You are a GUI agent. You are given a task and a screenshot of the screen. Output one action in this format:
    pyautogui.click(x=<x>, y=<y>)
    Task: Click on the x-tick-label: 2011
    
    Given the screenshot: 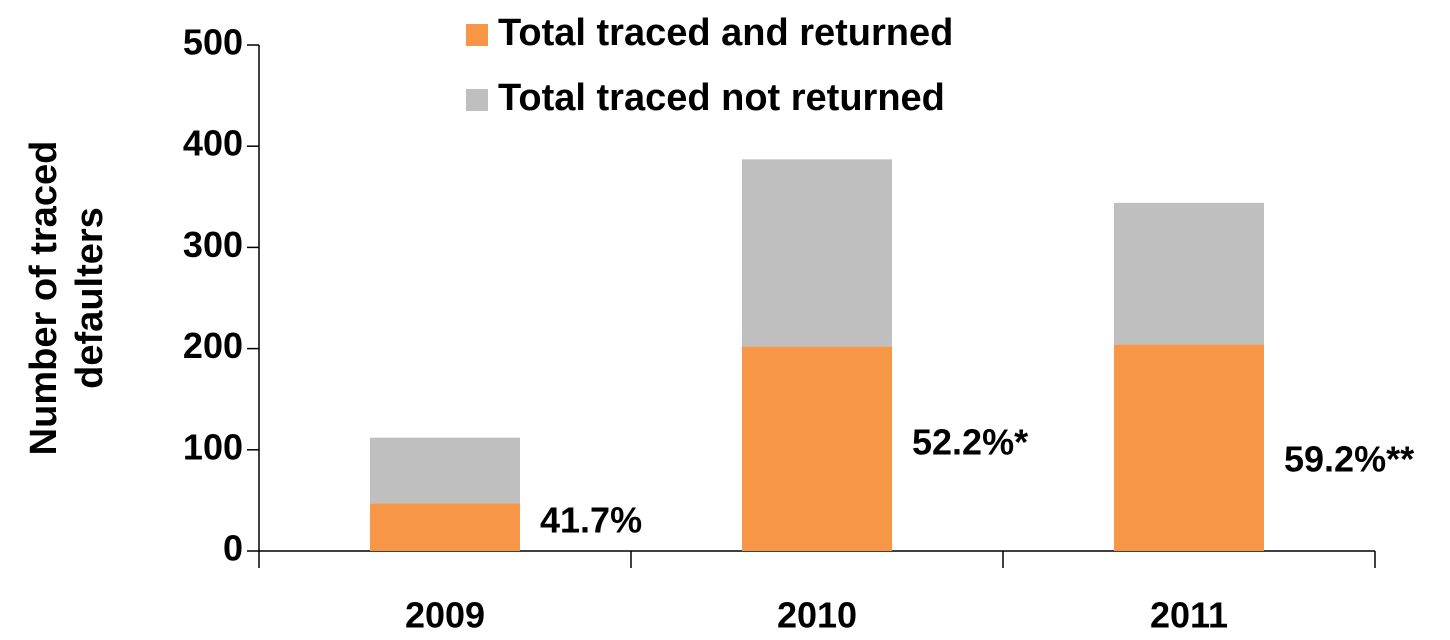 What is the action you would take?
    pyautogui.click(x=1189, y=615)
    